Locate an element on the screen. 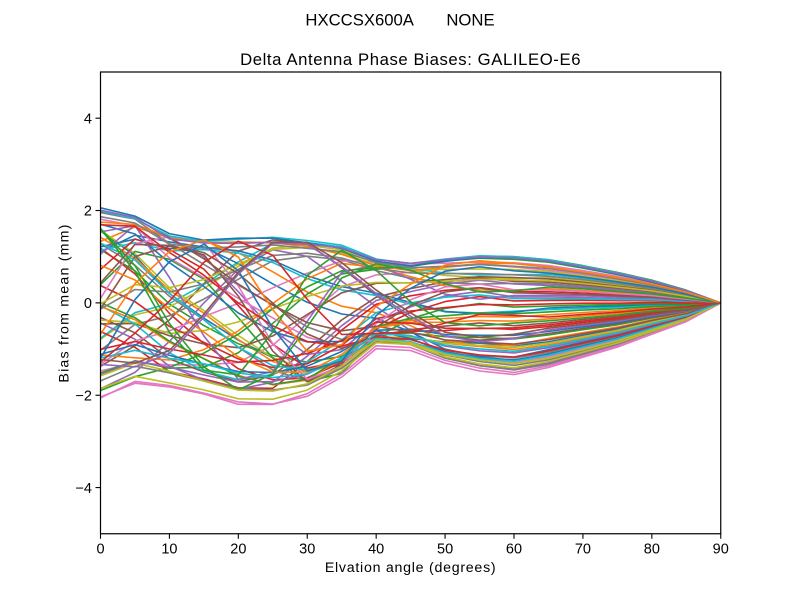 The width and height of the screenshot is (800, 600). svg-text: 90 is located at coordinates (721, 549).